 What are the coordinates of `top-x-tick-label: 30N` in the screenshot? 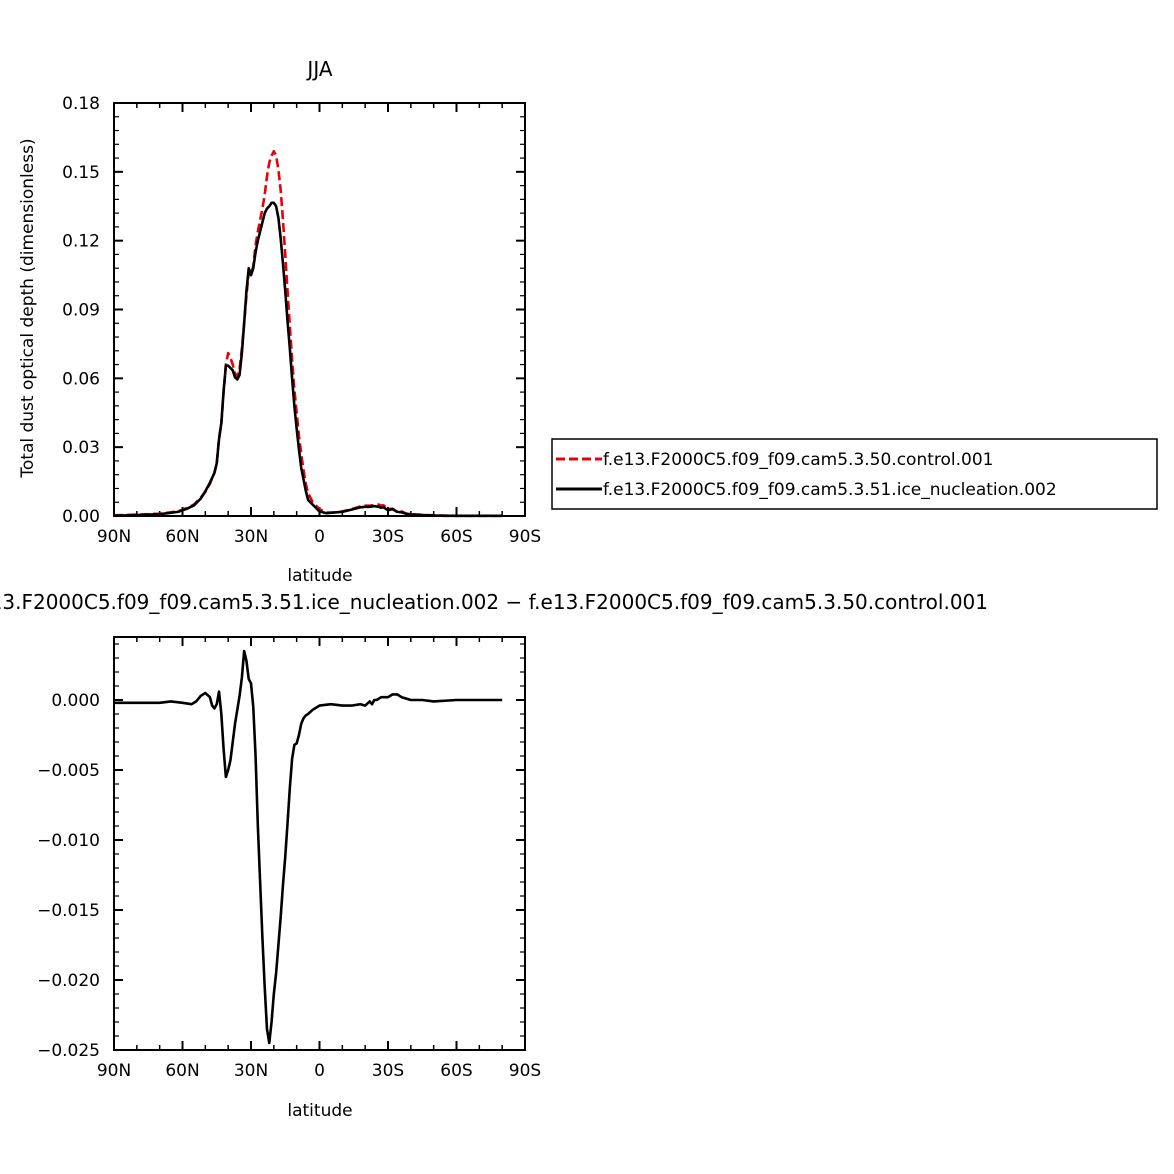 It's located at (251, 537).